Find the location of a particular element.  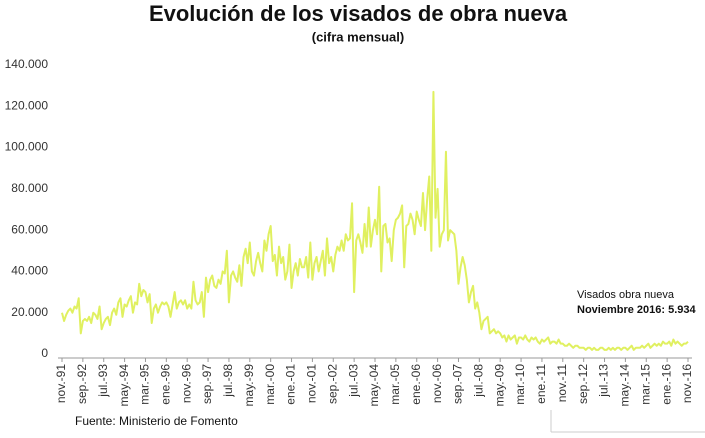

x-tick-label: sep.-97 is located at coordinates (207, 384).